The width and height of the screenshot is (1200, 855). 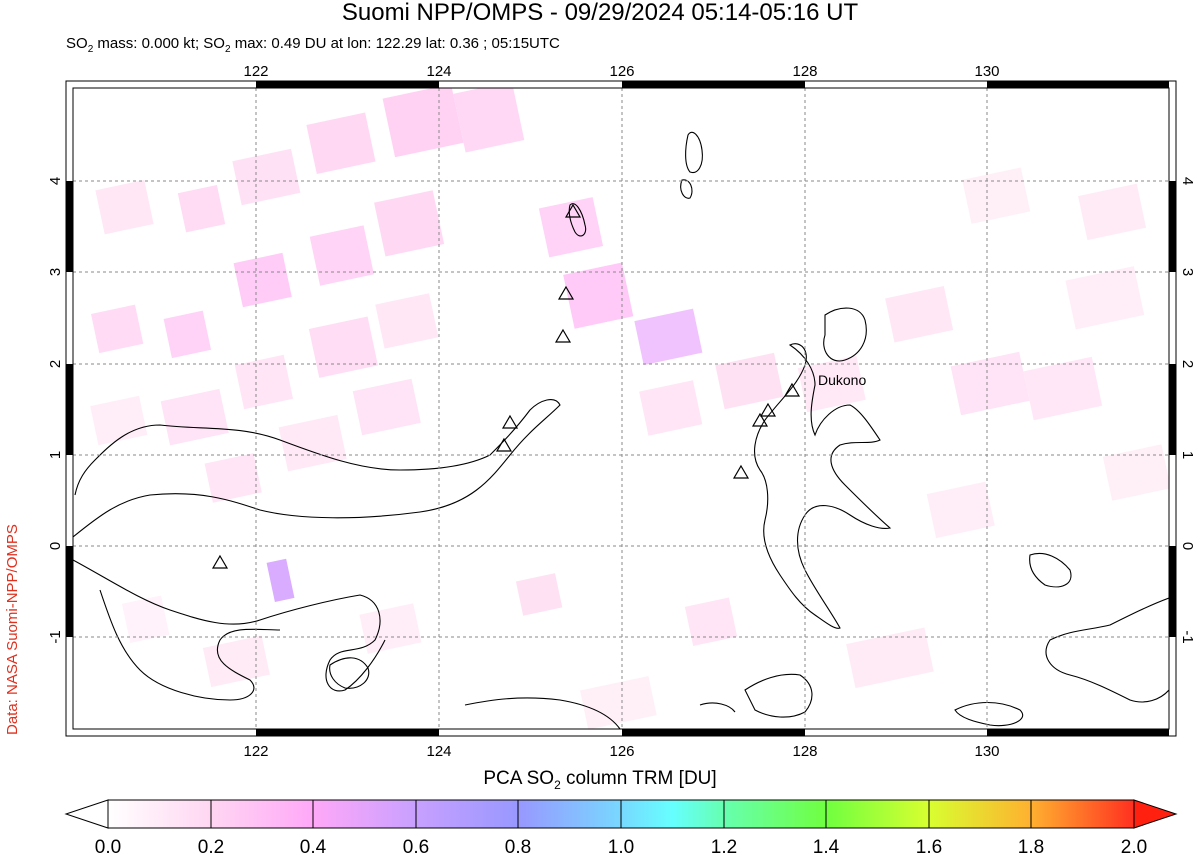 I want to click on lat-ticks-left: 4 3 2 1 0 -1, so click(x=55, y=410).